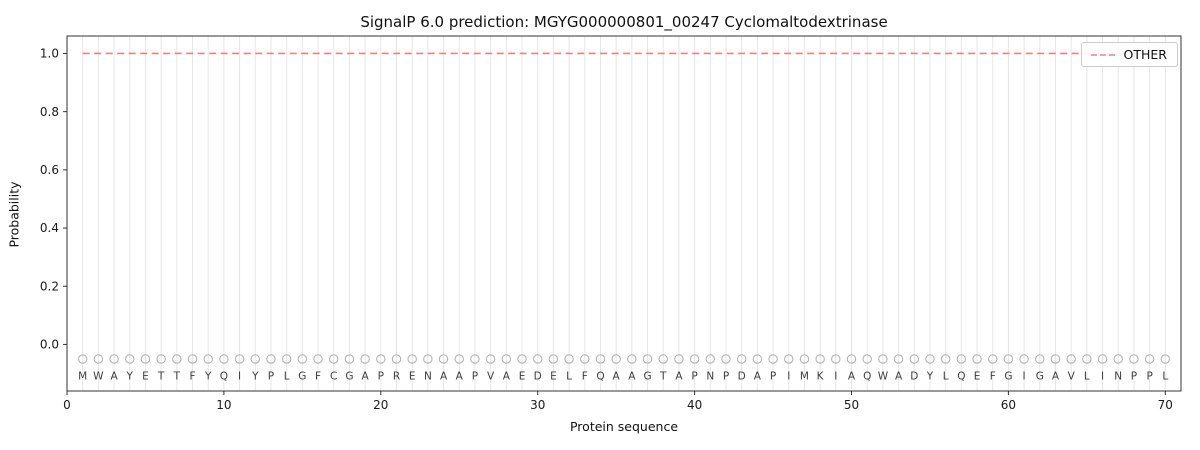 This screenshot has height=450, width=1200. What do you see at coordinates (161, 376) in the screenshot?
I see `residue-letter: T` at bounding box center [161, 376].